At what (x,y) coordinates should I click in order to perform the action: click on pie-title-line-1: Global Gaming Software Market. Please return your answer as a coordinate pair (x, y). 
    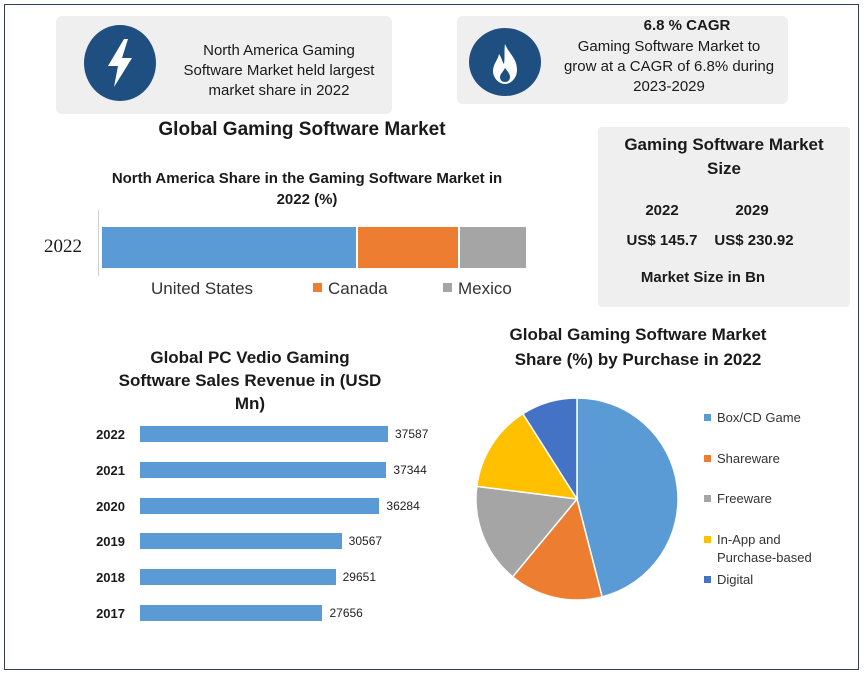
    Looking at the image, I should click on (638, 334).